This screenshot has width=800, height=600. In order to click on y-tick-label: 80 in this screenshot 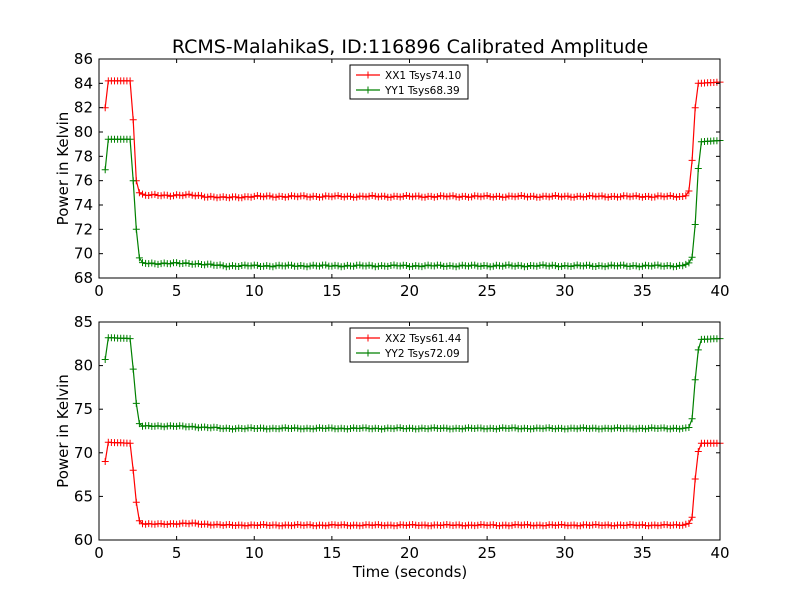, I will do `click(83, 366)`.